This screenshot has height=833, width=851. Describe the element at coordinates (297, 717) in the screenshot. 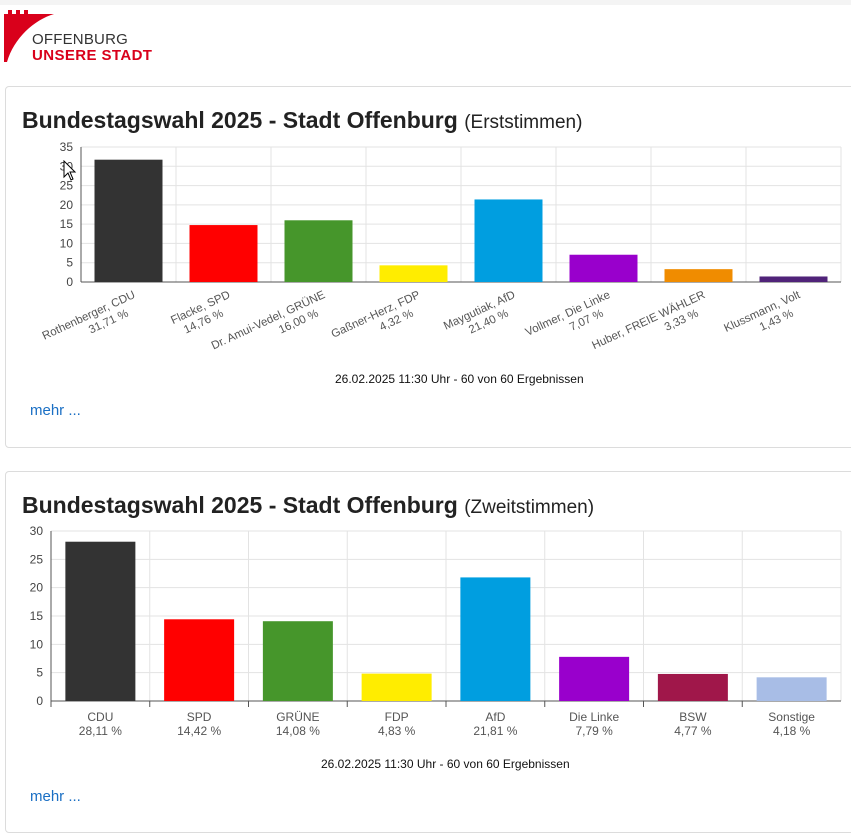

I see `x-tick-label: GRÜNE` at that location.